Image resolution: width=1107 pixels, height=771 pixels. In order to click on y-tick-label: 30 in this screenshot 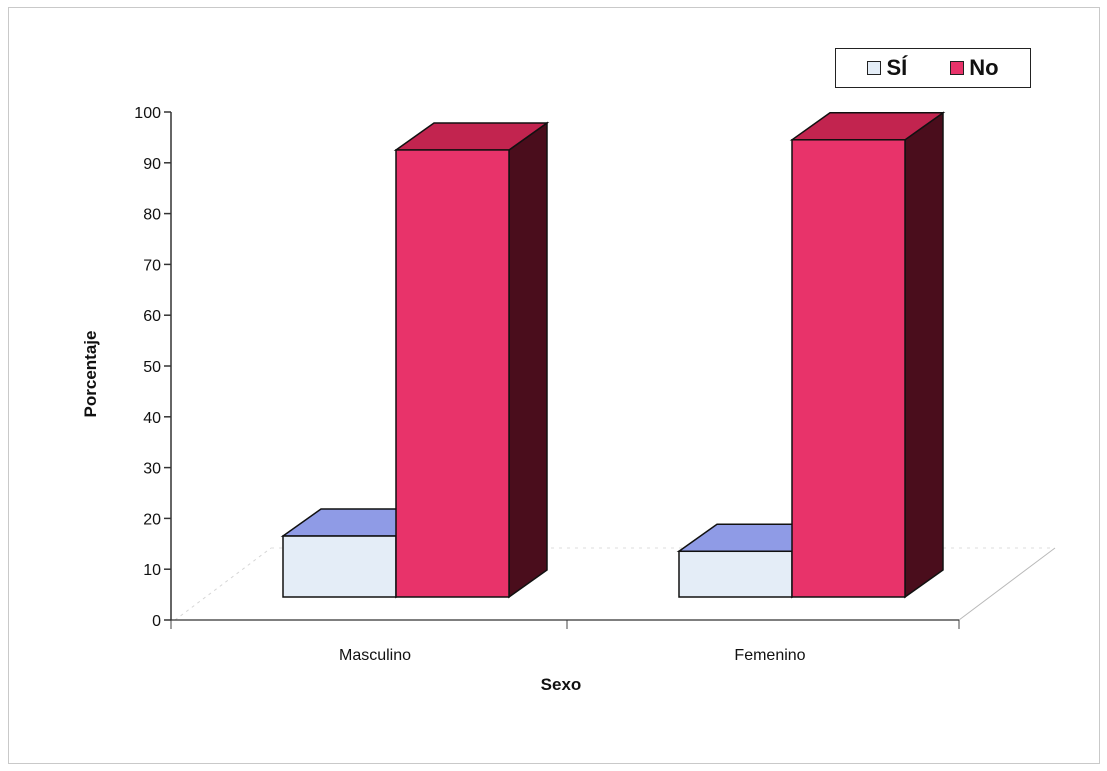, I will do `click(152, 469)`.